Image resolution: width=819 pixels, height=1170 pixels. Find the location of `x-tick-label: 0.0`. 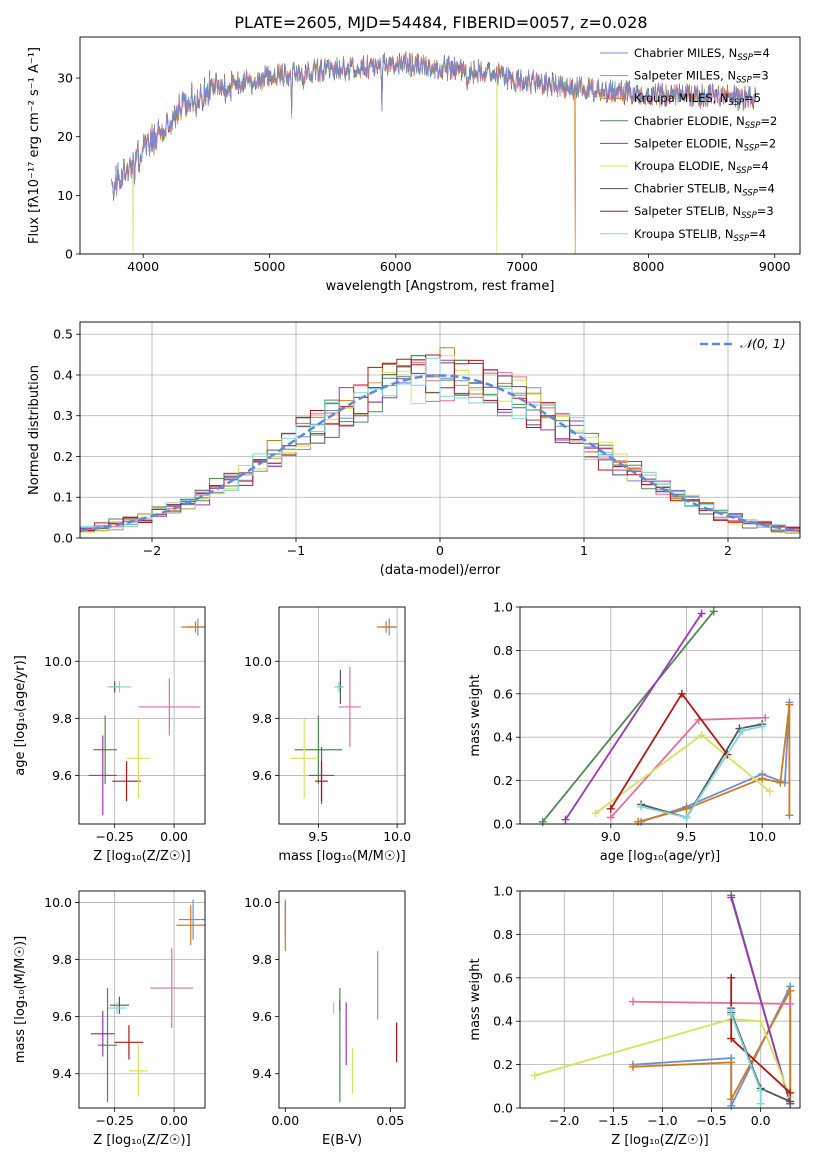

x-tick-label: 0.0 is located at coordinates (761, 1120).